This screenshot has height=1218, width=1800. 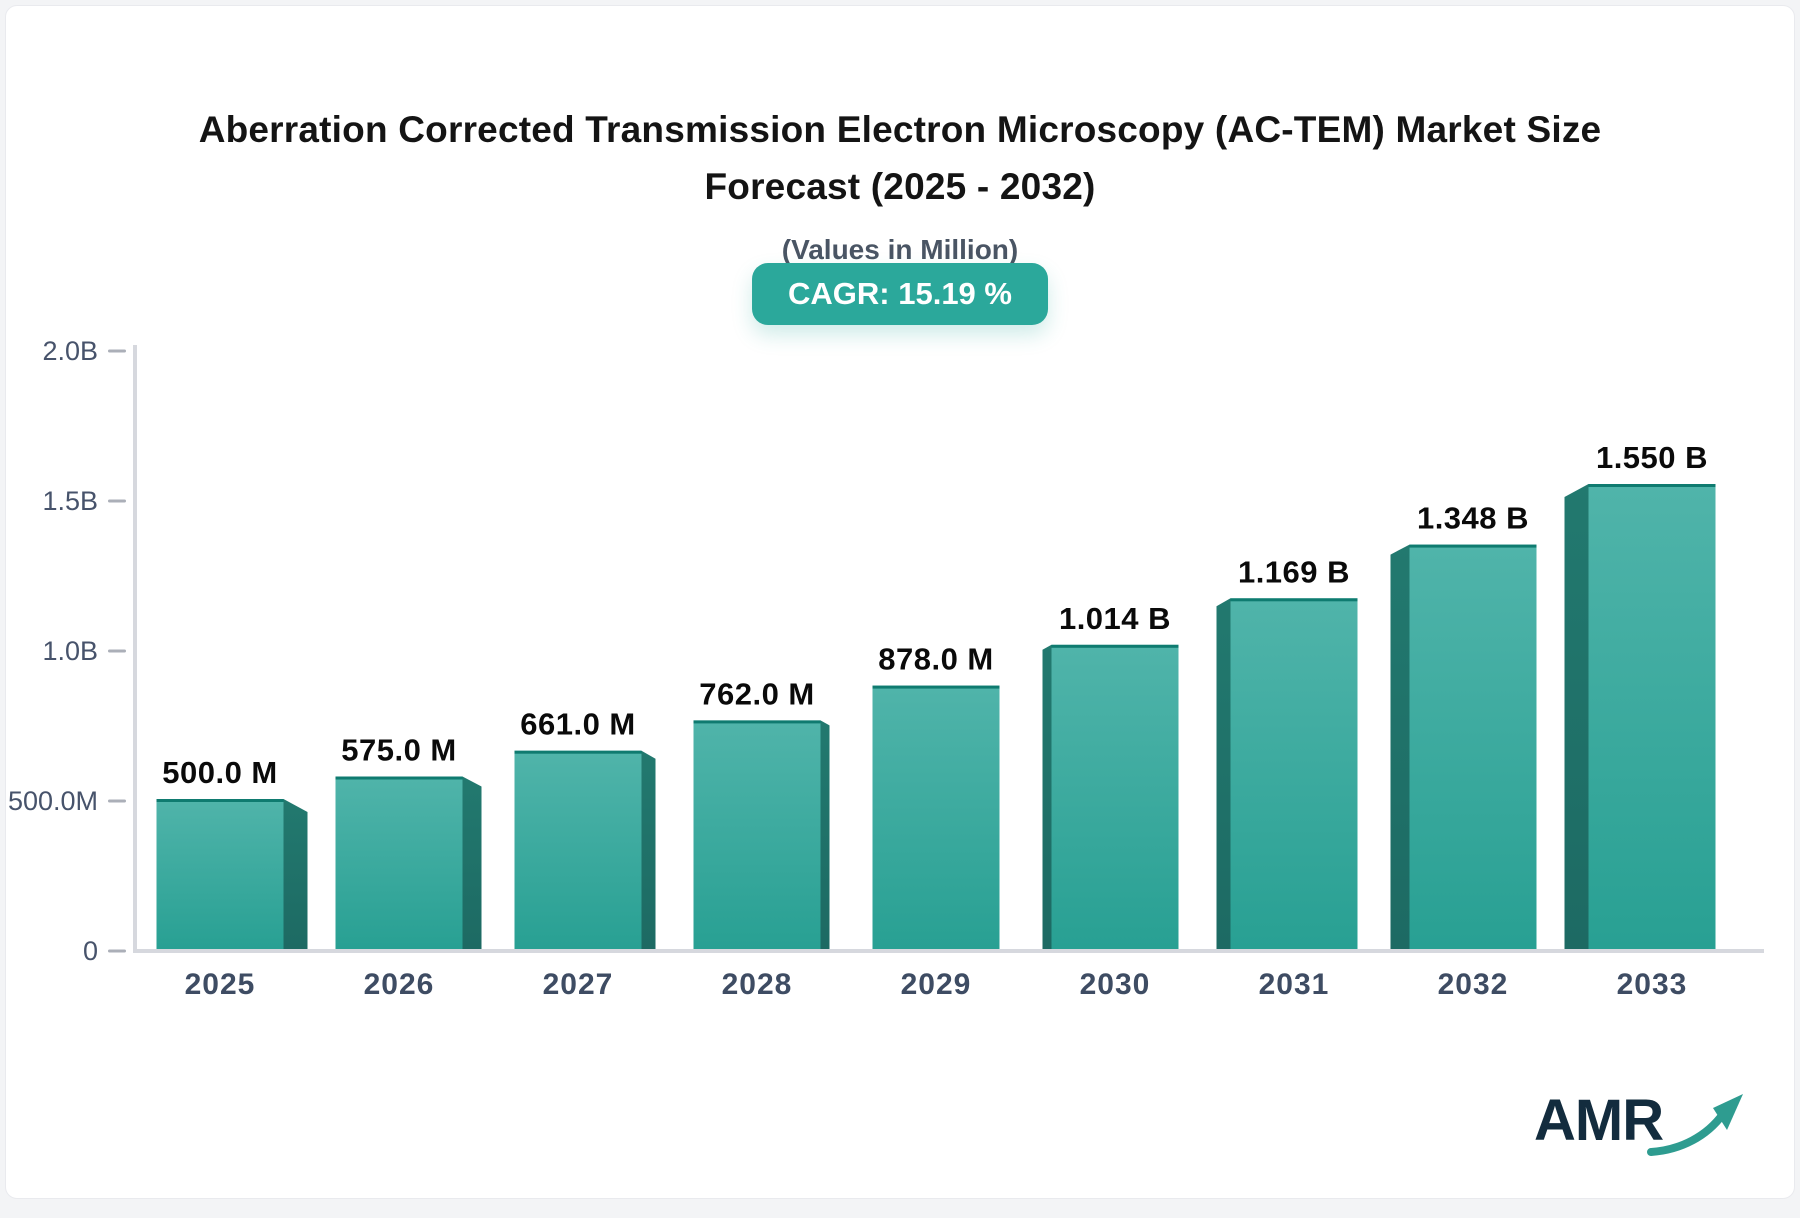 I want to click on x-tick-label: 2029, so click(x=936, y=984).